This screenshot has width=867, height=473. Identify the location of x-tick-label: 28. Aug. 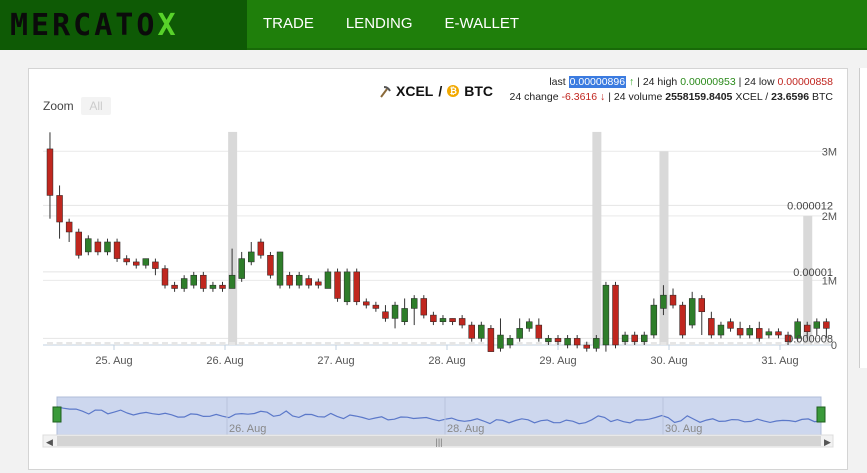
(446, 361).